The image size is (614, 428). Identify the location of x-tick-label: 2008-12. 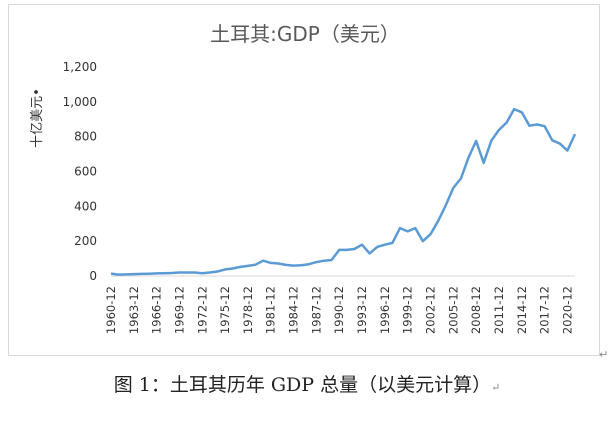
(476, 310).